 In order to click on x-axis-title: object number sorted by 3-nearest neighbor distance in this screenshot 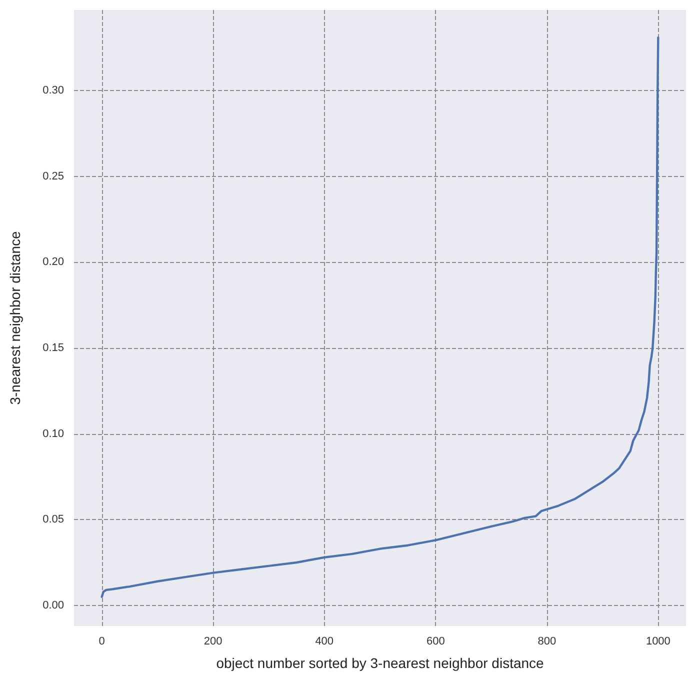, I will do `click(380, 663)`.